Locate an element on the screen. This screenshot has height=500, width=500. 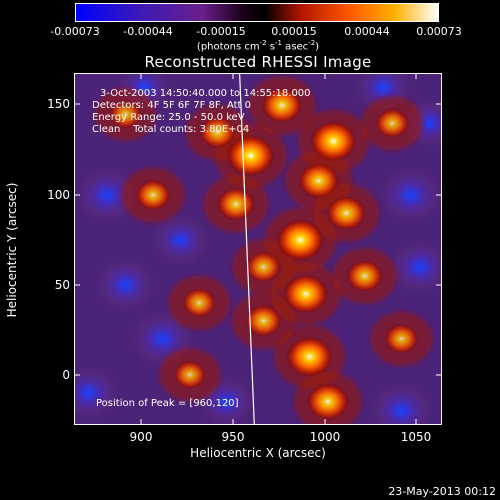
colorbar-tick: -0.00073 is located at coordinates (75, 31).